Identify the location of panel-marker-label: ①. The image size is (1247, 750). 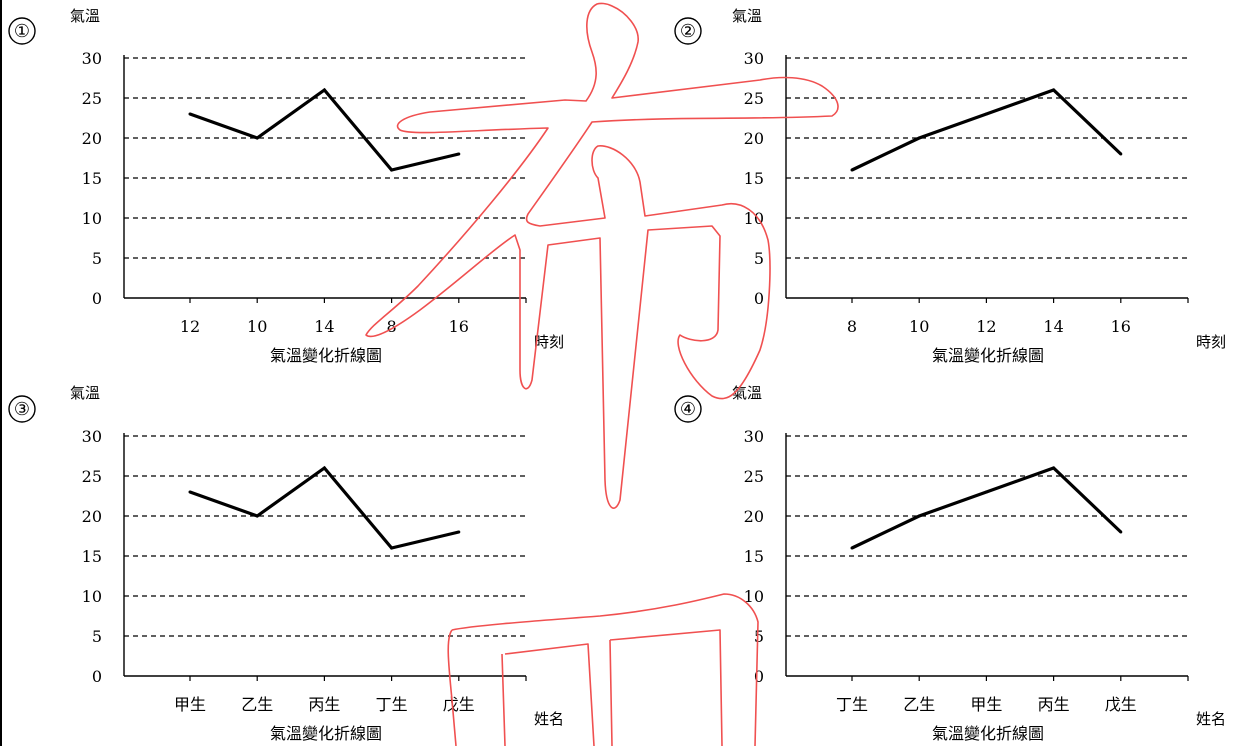
(22, 31).